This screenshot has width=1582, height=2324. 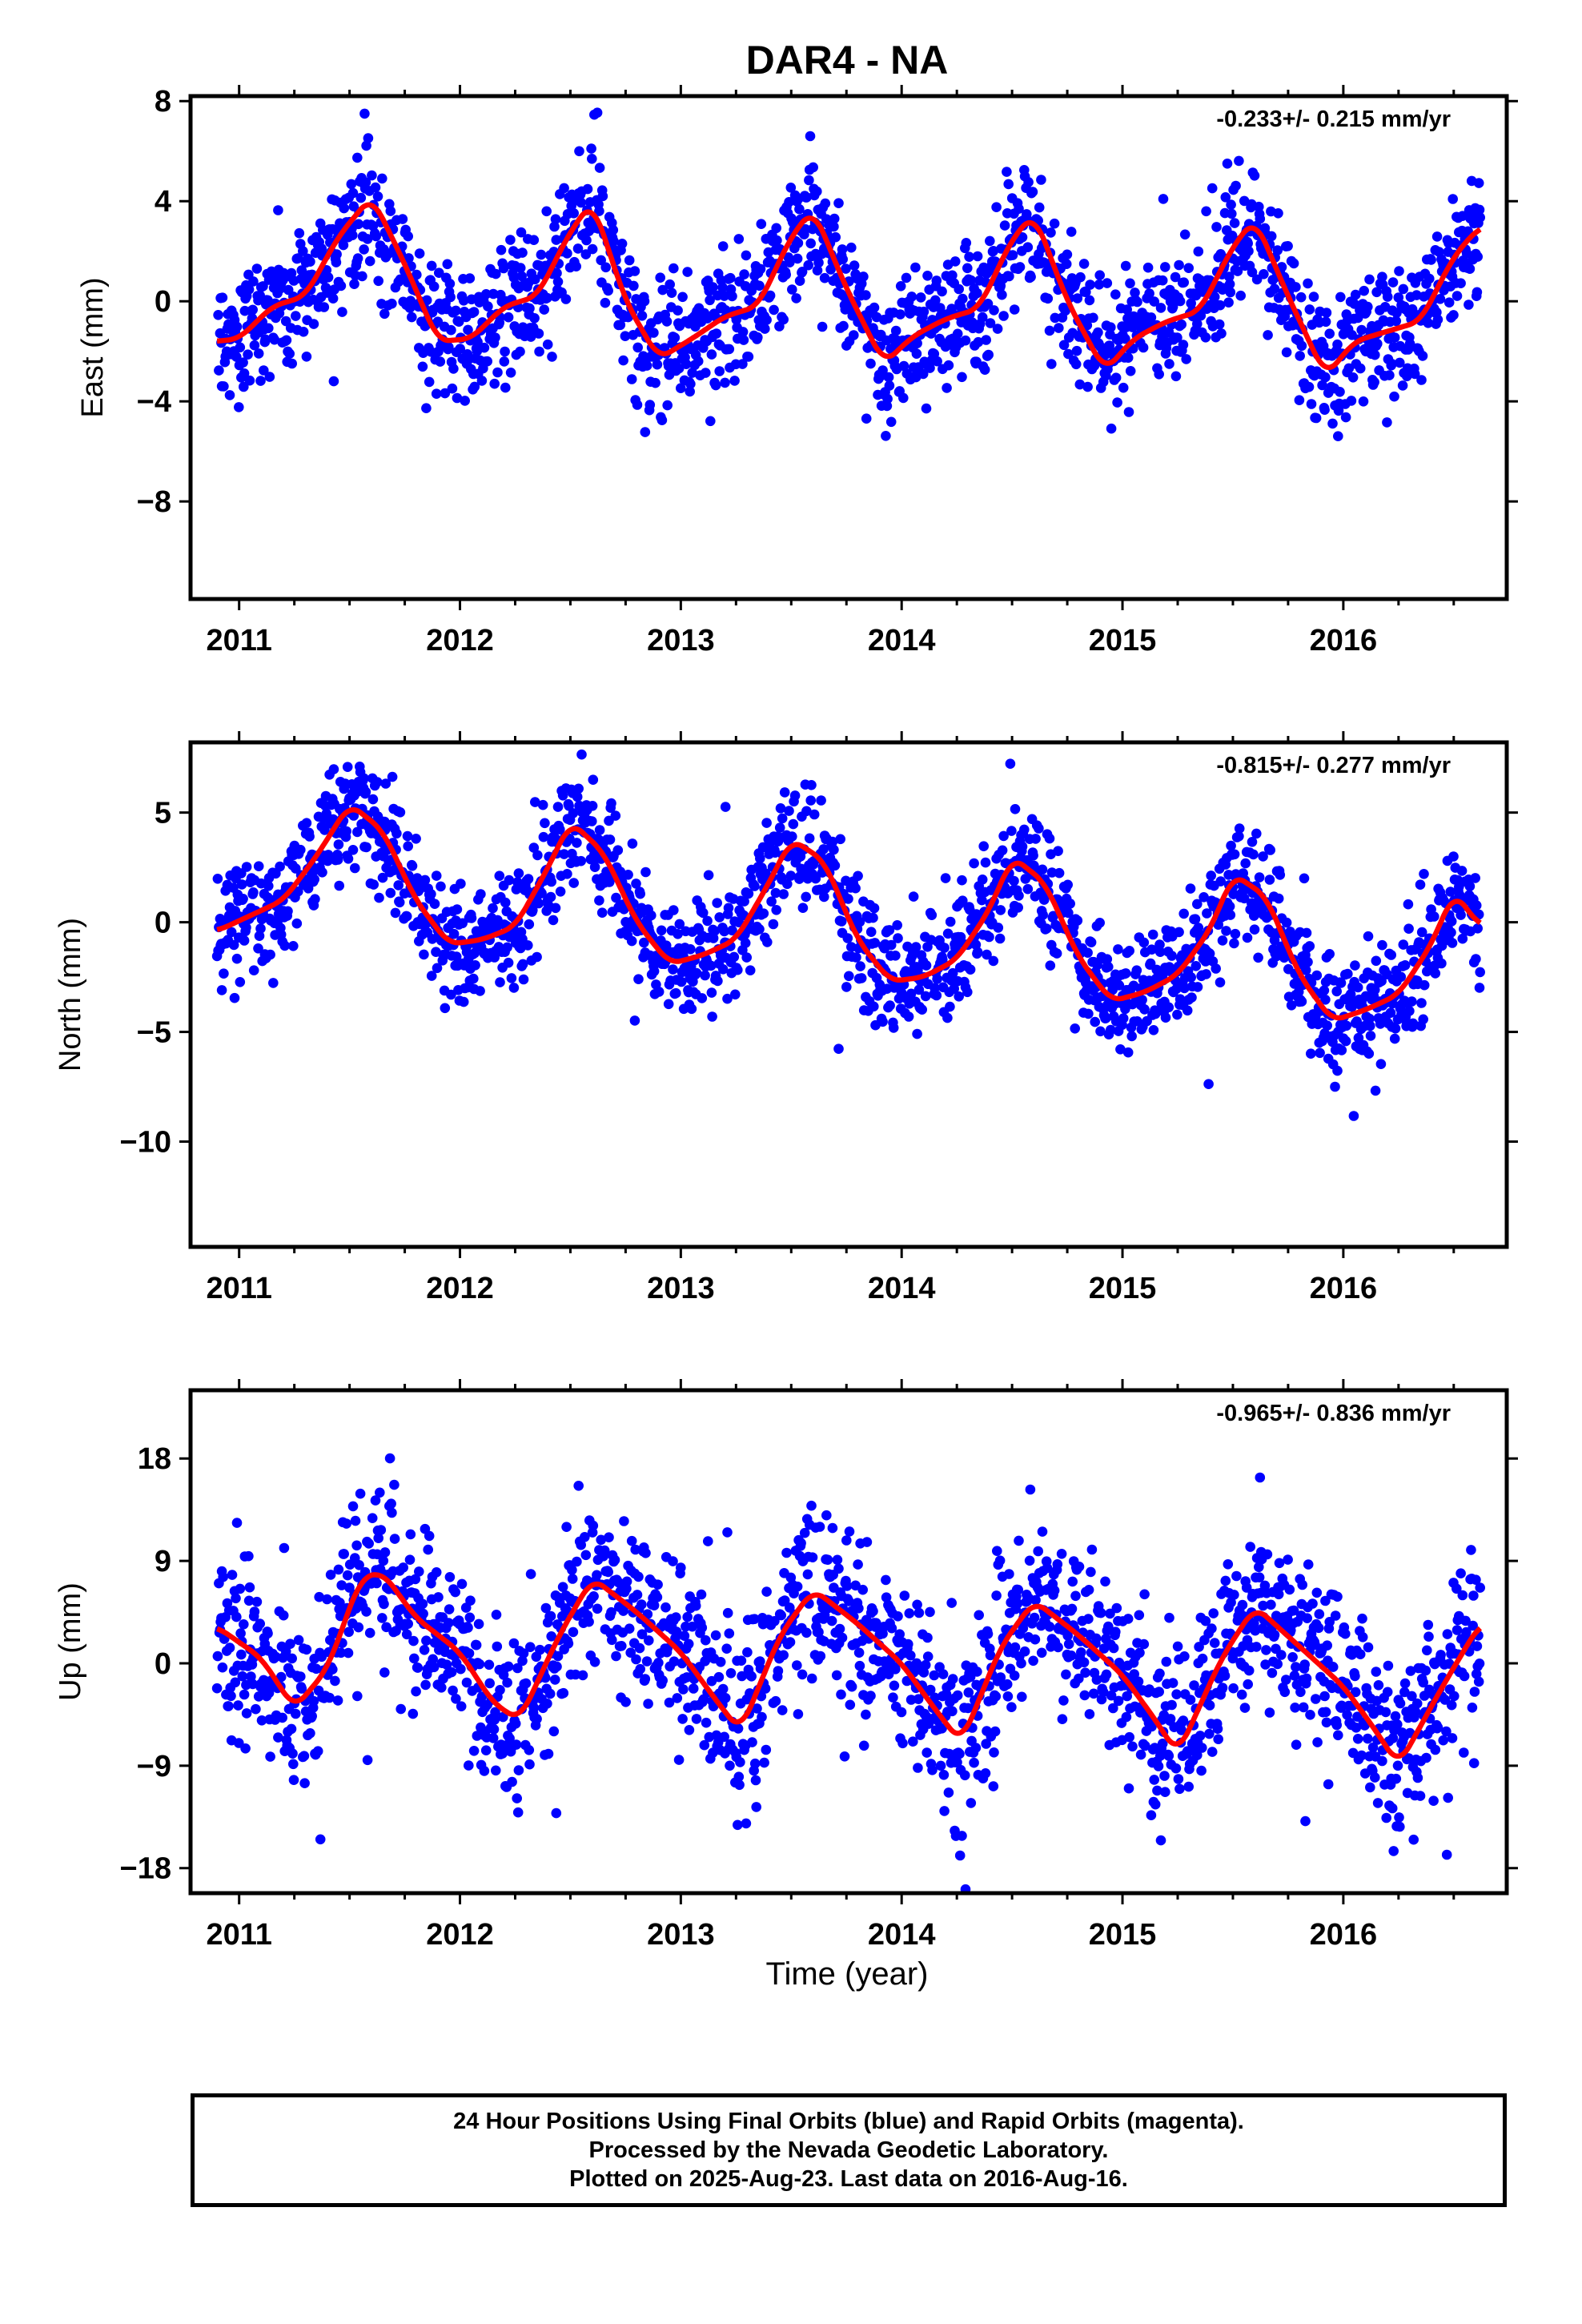 What do you see at coordinates (154, 1033) in the screenshot?
I see `north-y-tick-label: −5` at bounding box center [154, 1033].